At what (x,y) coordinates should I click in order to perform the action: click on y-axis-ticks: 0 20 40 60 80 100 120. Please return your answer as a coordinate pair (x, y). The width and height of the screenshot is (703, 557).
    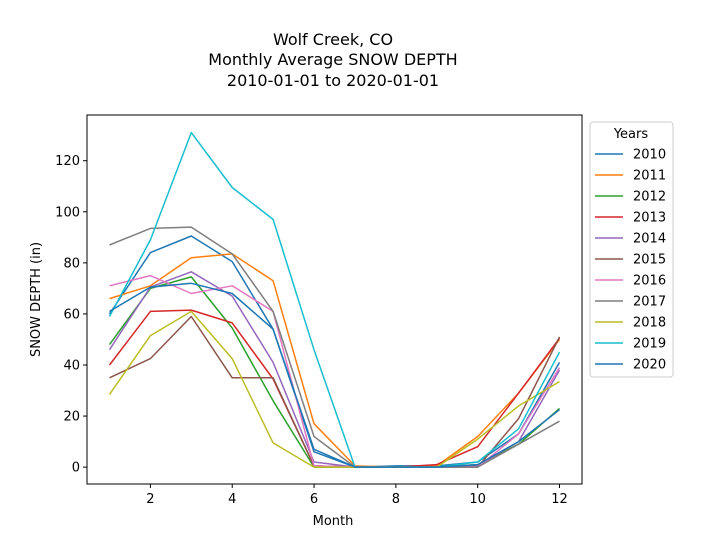
    Looking at the image, I should click on (71, 315).